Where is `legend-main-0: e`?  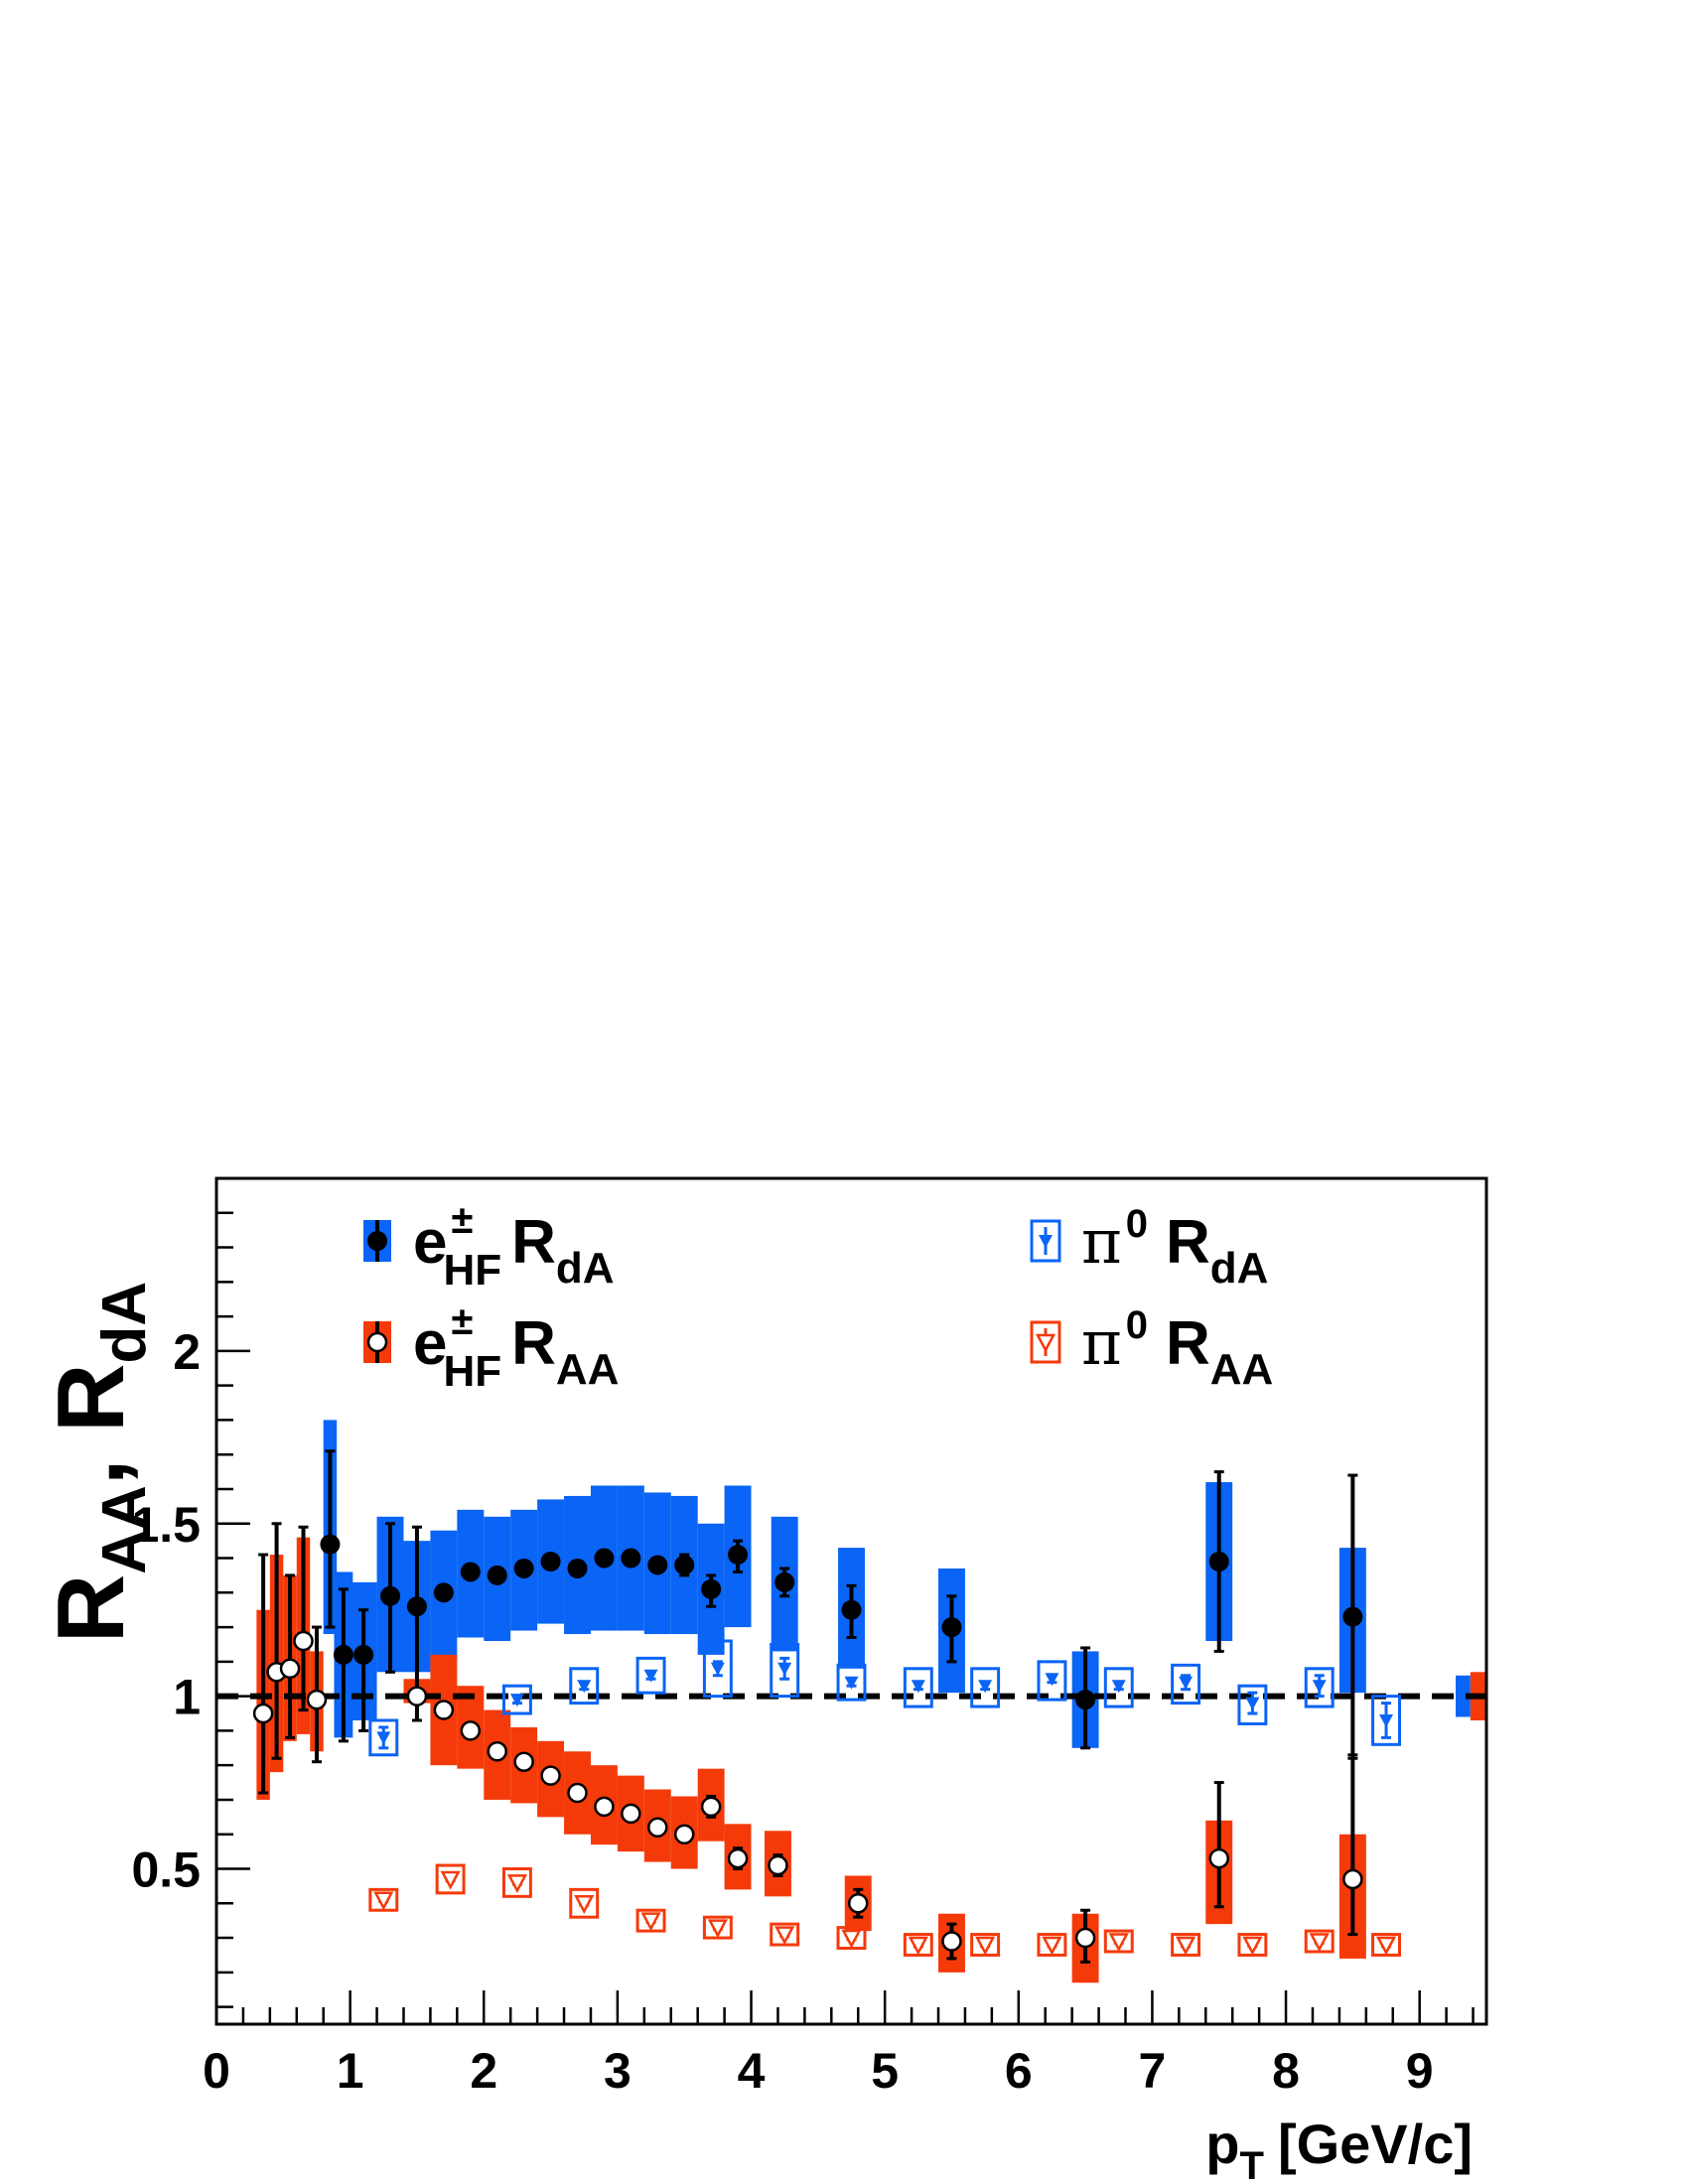 legend-main-0: e is located at coordinates (430, 1242).